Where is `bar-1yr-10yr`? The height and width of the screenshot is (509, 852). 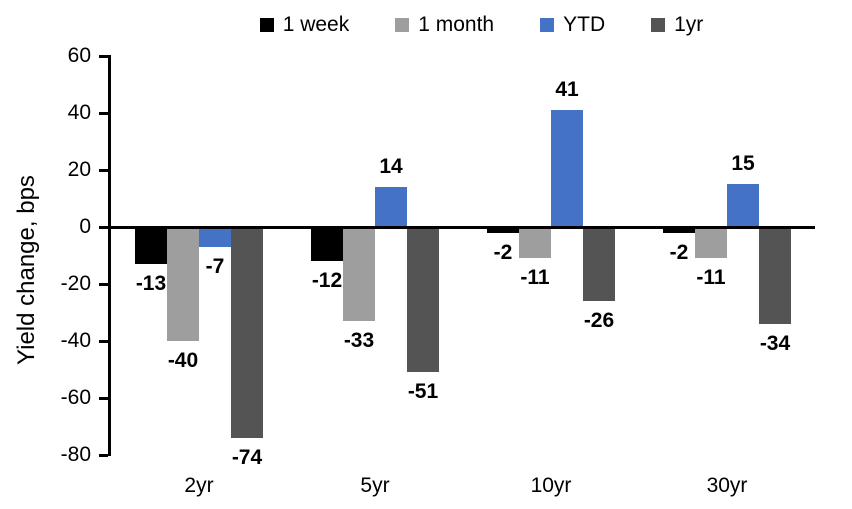
bar-1yr-10yr is located at coordinates (599, 264).